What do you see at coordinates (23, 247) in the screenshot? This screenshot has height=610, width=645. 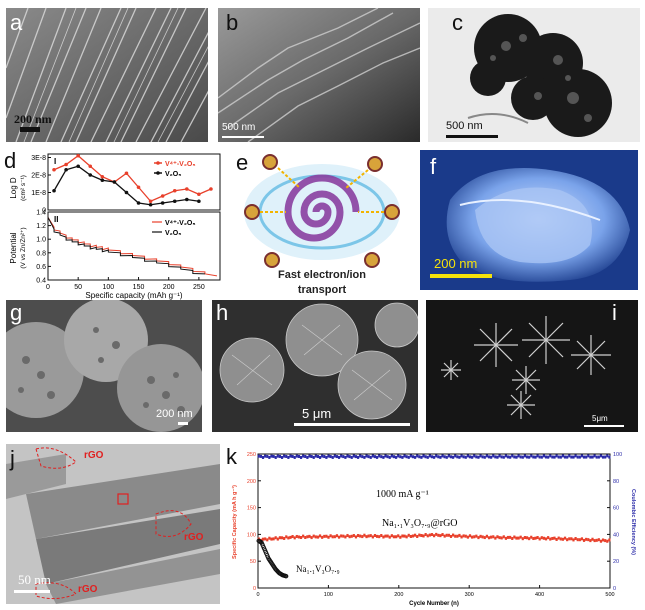 I see `bottom-yunit: (V vs Zn/Zn²⁺)` at bounding box center [23, 247].